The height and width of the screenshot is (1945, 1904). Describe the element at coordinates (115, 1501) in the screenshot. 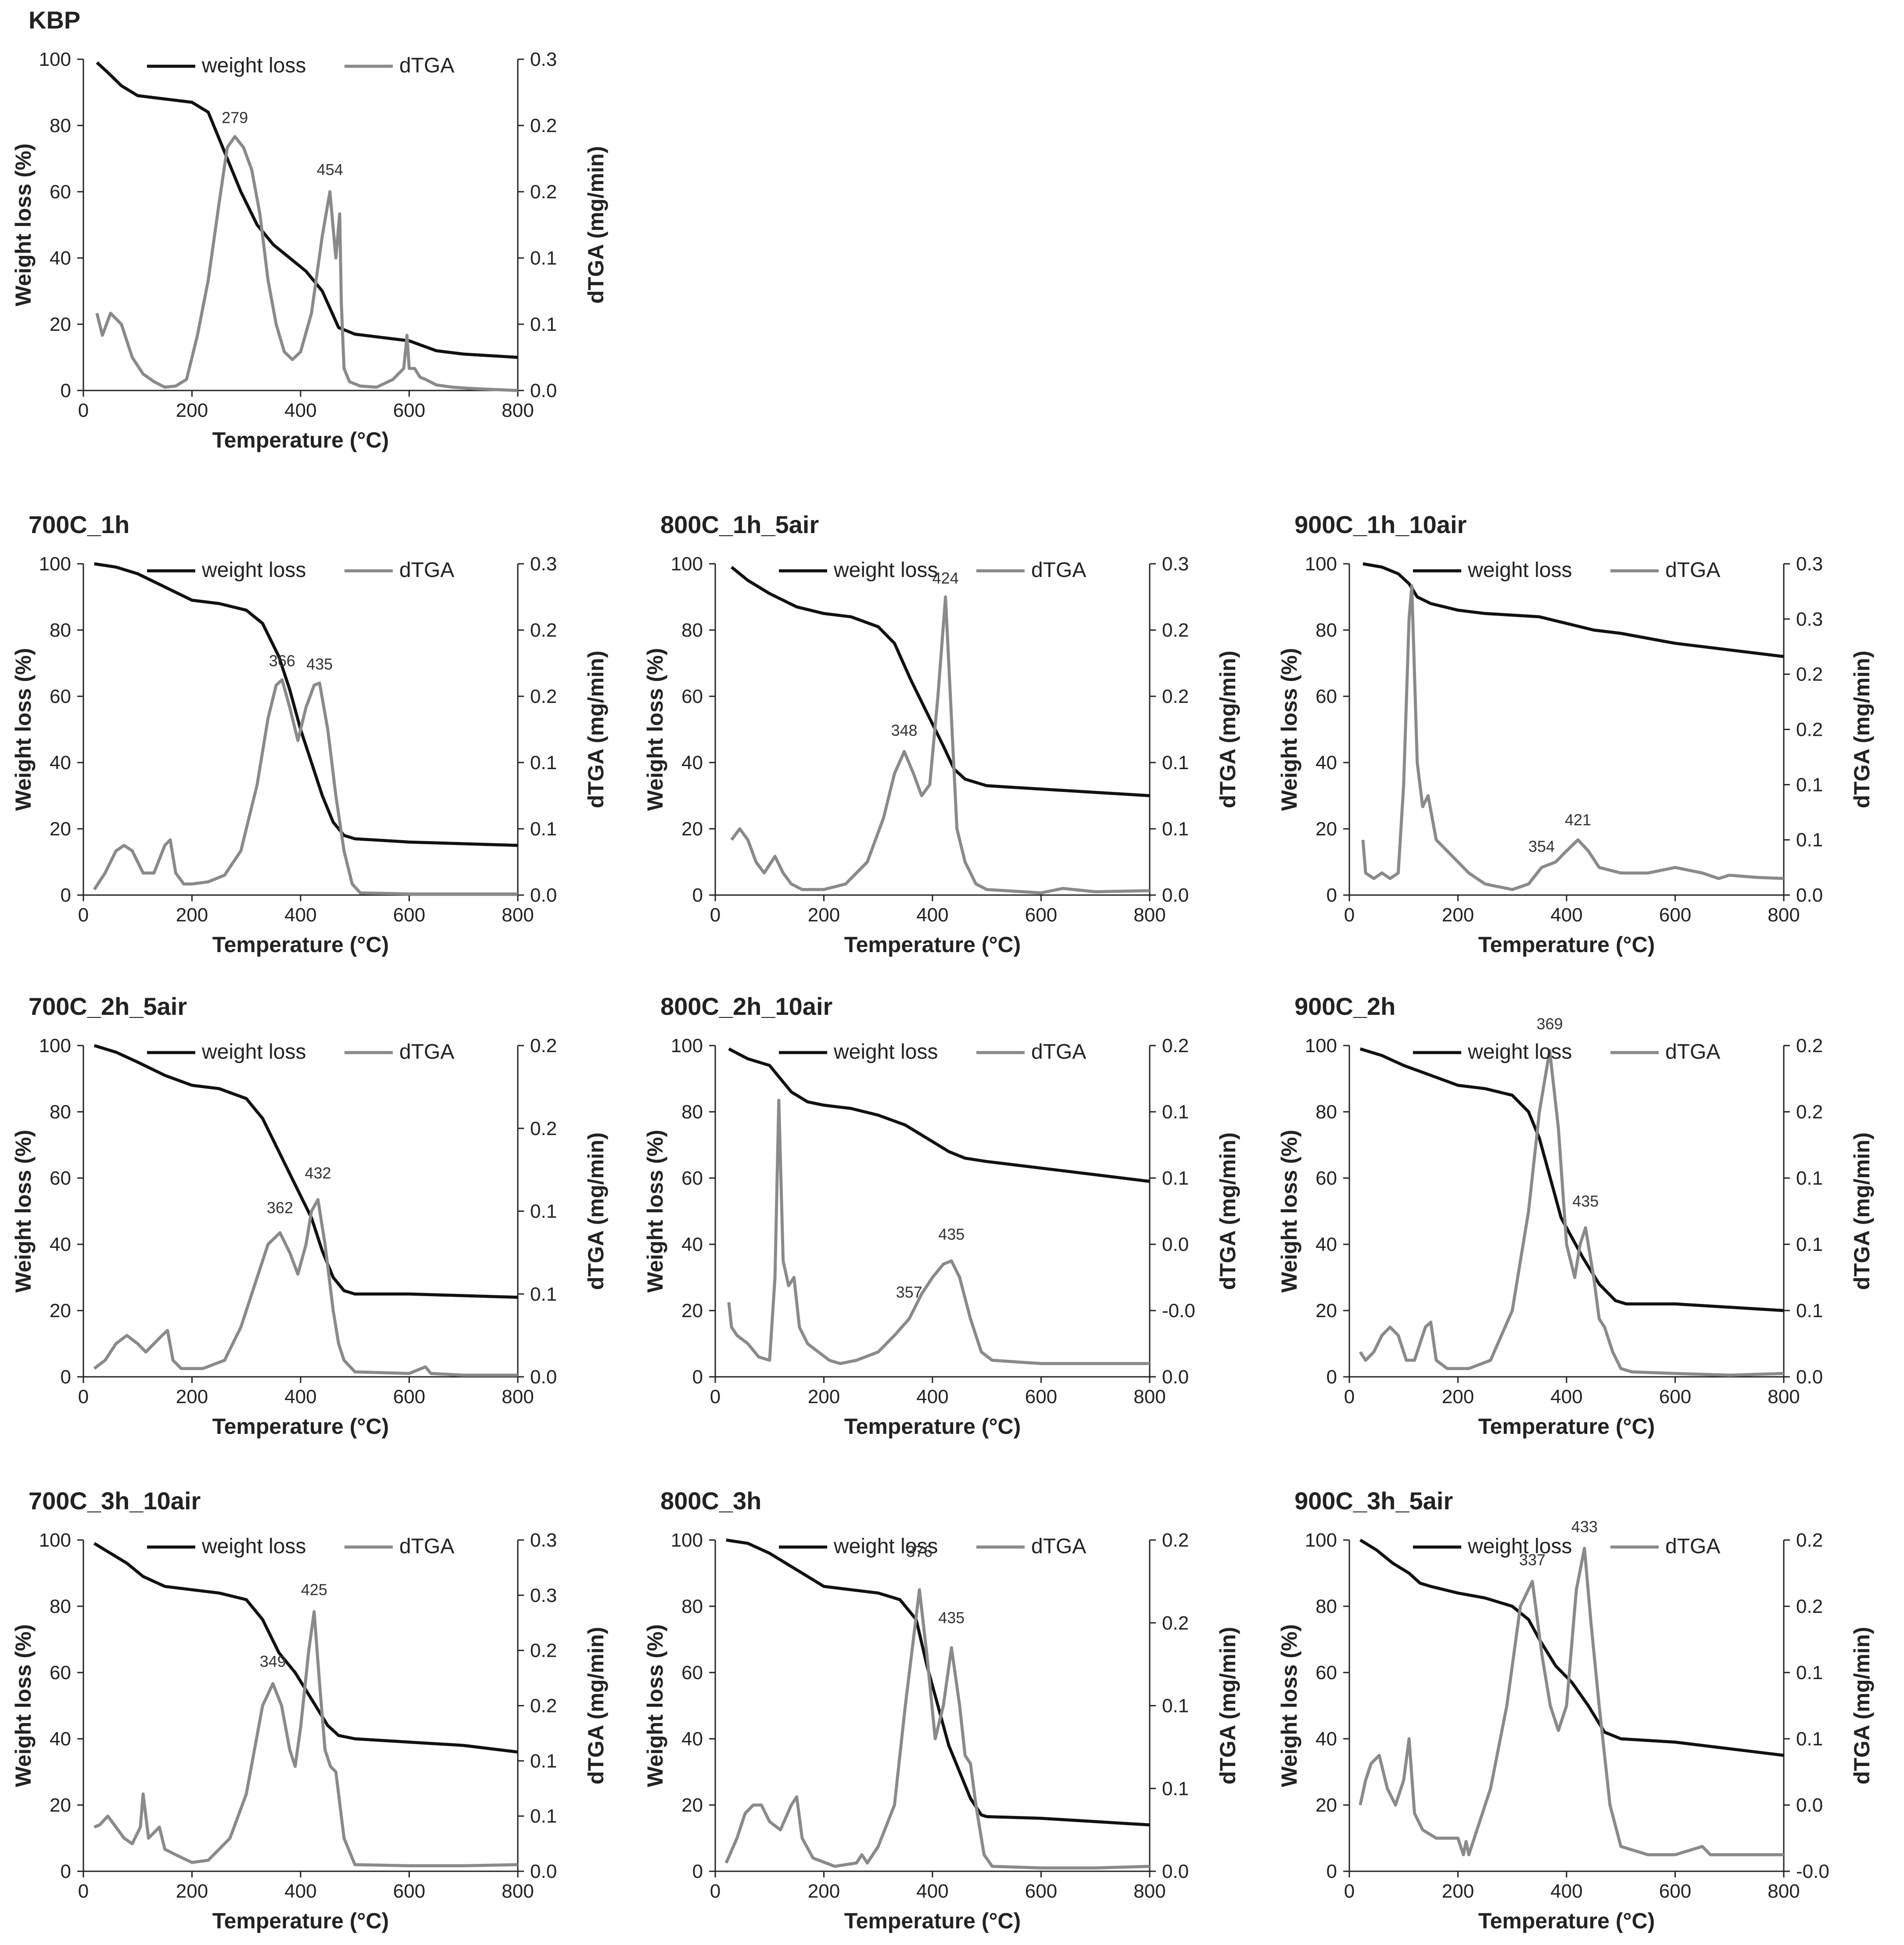

I see `panel-title: 700C_3h_10air` at that location.